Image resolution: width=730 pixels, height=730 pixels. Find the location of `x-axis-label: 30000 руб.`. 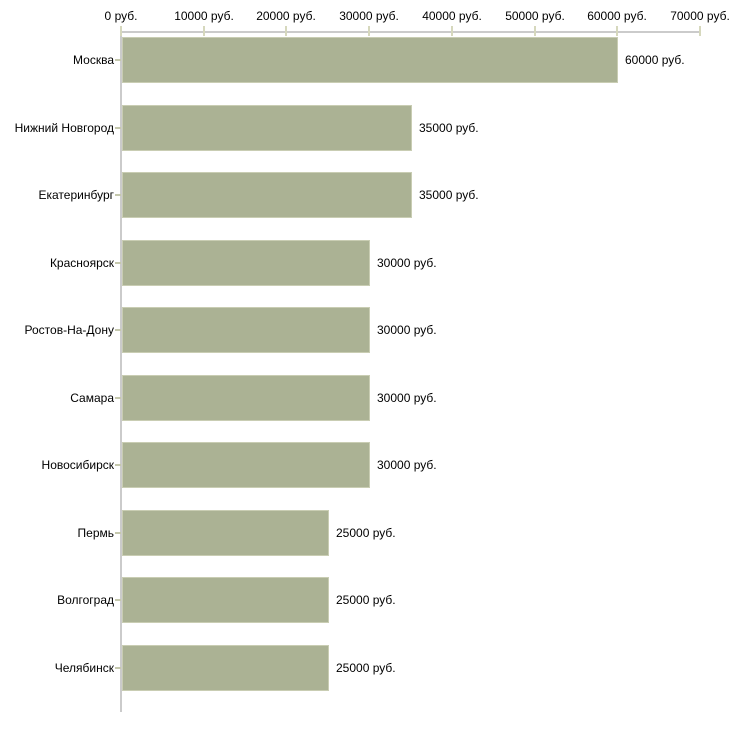

x-axis-label: 30000 руб. is located at coordinates (369, 16).